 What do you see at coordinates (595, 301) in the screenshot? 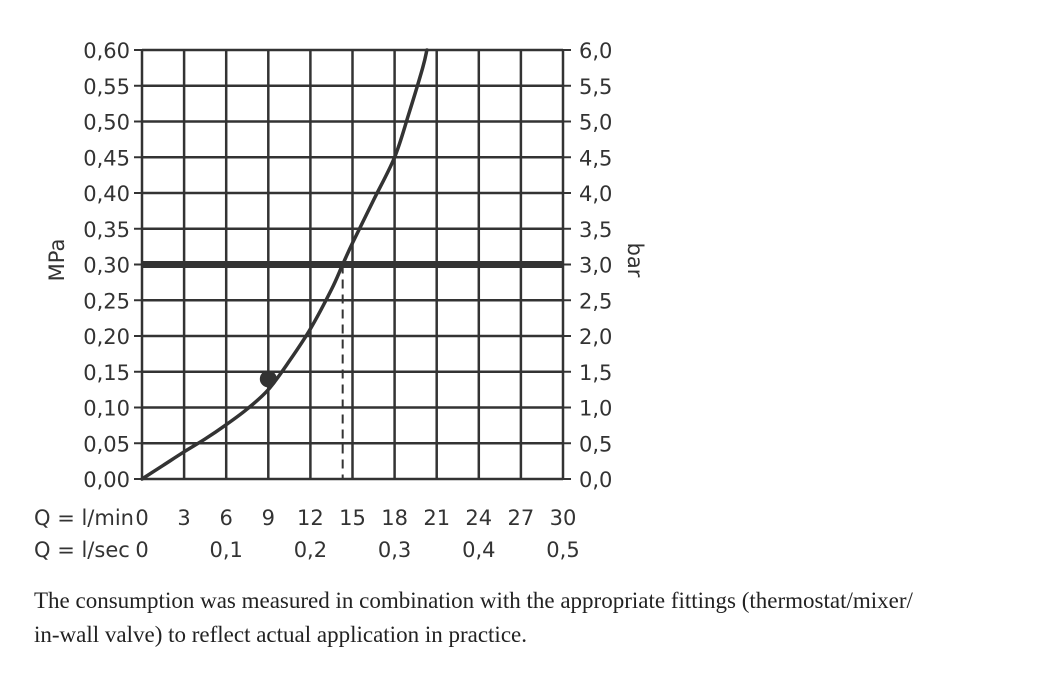
I see `y2-tick-label: 2,5` at bounding box center [595, 301].